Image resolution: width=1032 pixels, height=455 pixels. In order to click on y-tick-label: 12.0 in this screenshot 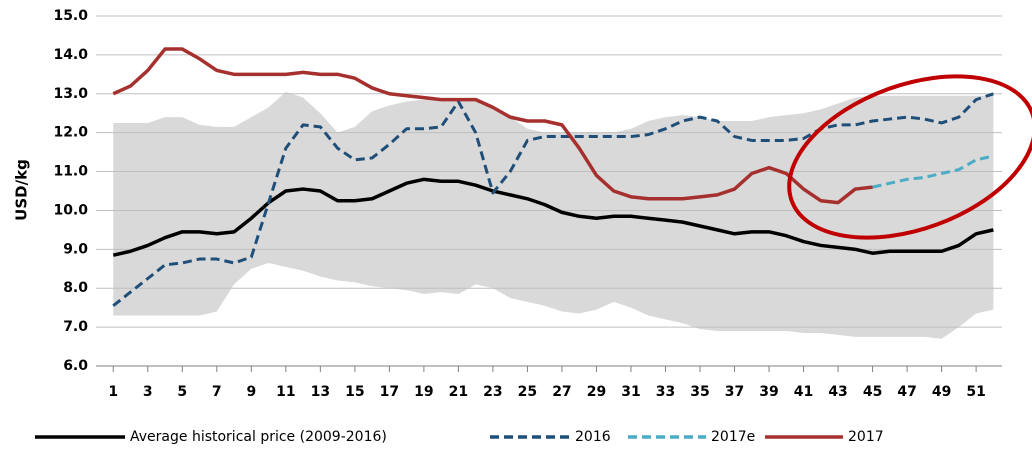, I will do `click(70, 133)`.